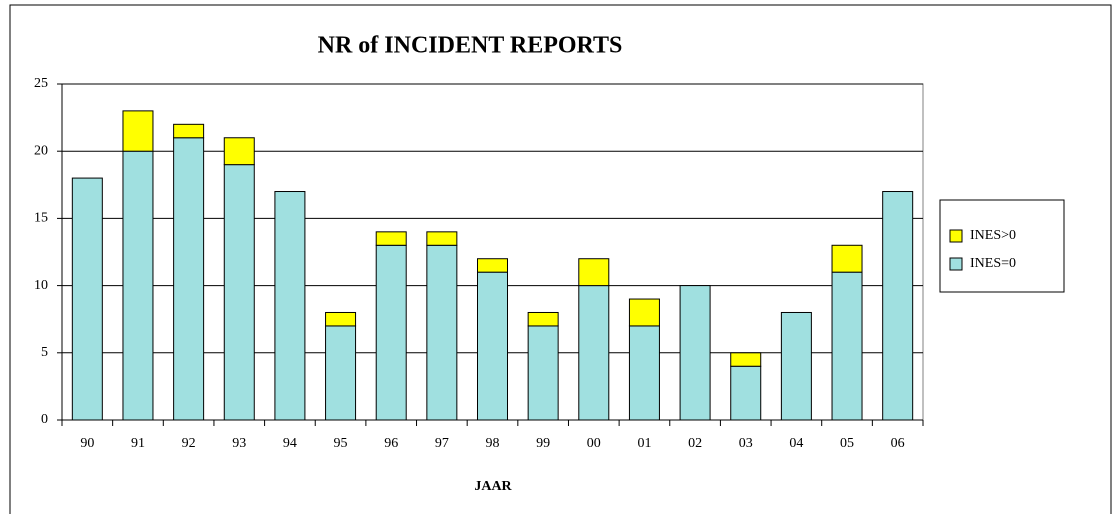 This screenshot has height=514, width=1112. What do you see at coordinates (493, 443) in the screenshot?
I see `x-tick-label: 98` at bounding box center [493, 443].